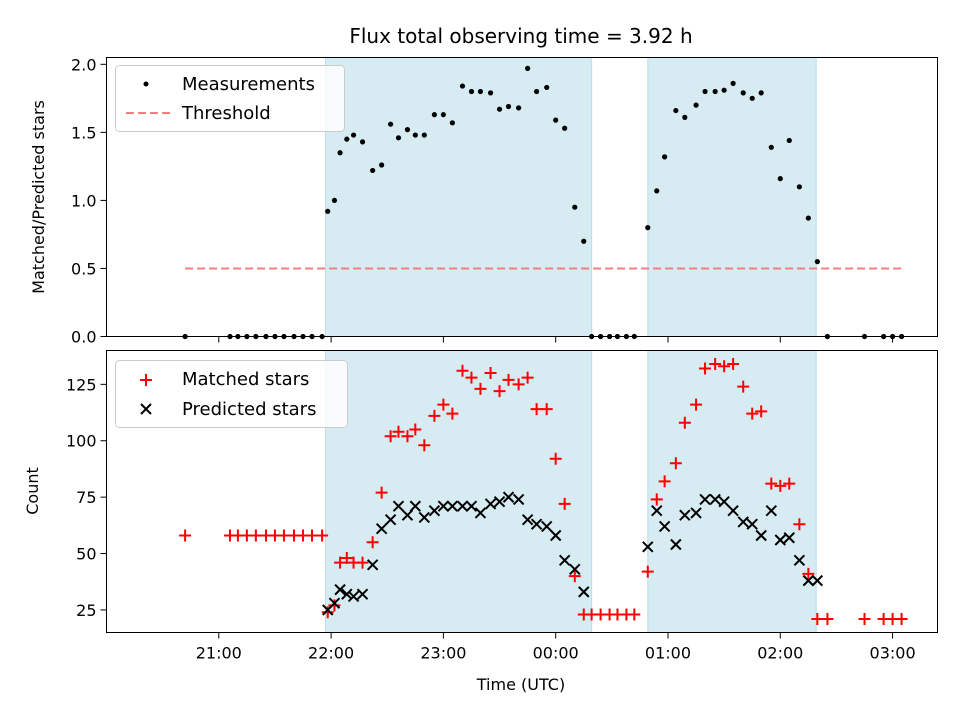 Image resolution: width=960 pixels, height=720 pixels. I want to click on y-tick-label: 1.0, so click(83, 200).